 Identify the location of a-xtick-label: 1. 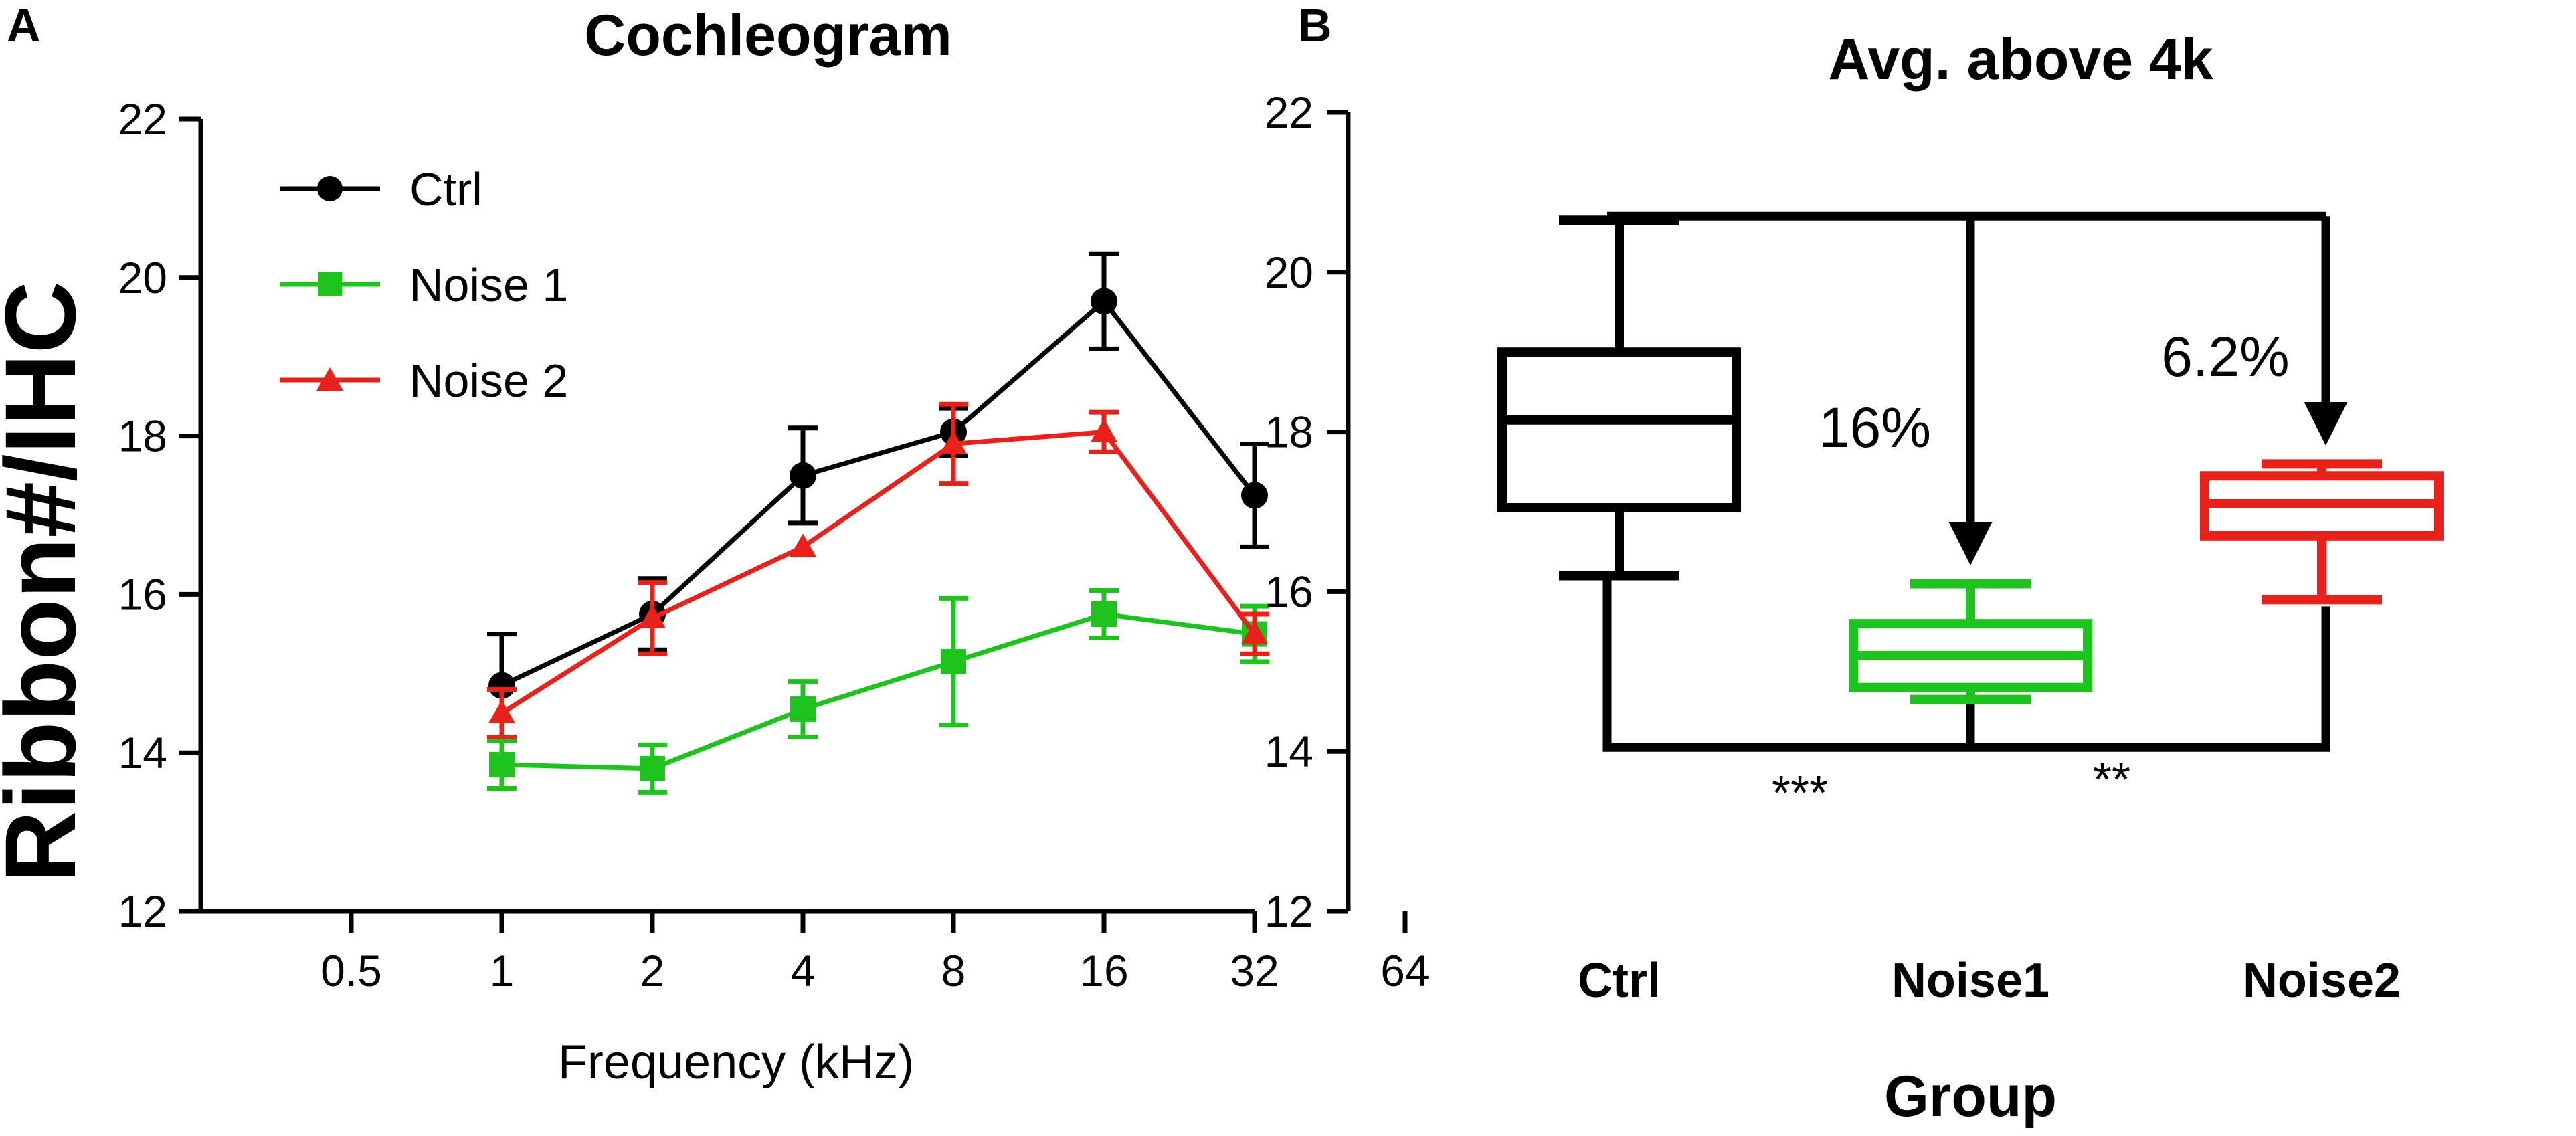
(502, 971).